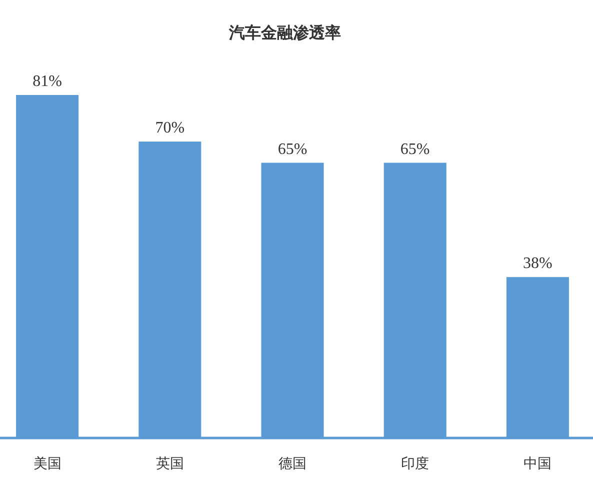 This screenshot has height=484, width=593. I want to click on data-label: 81%, so click(47, 81).